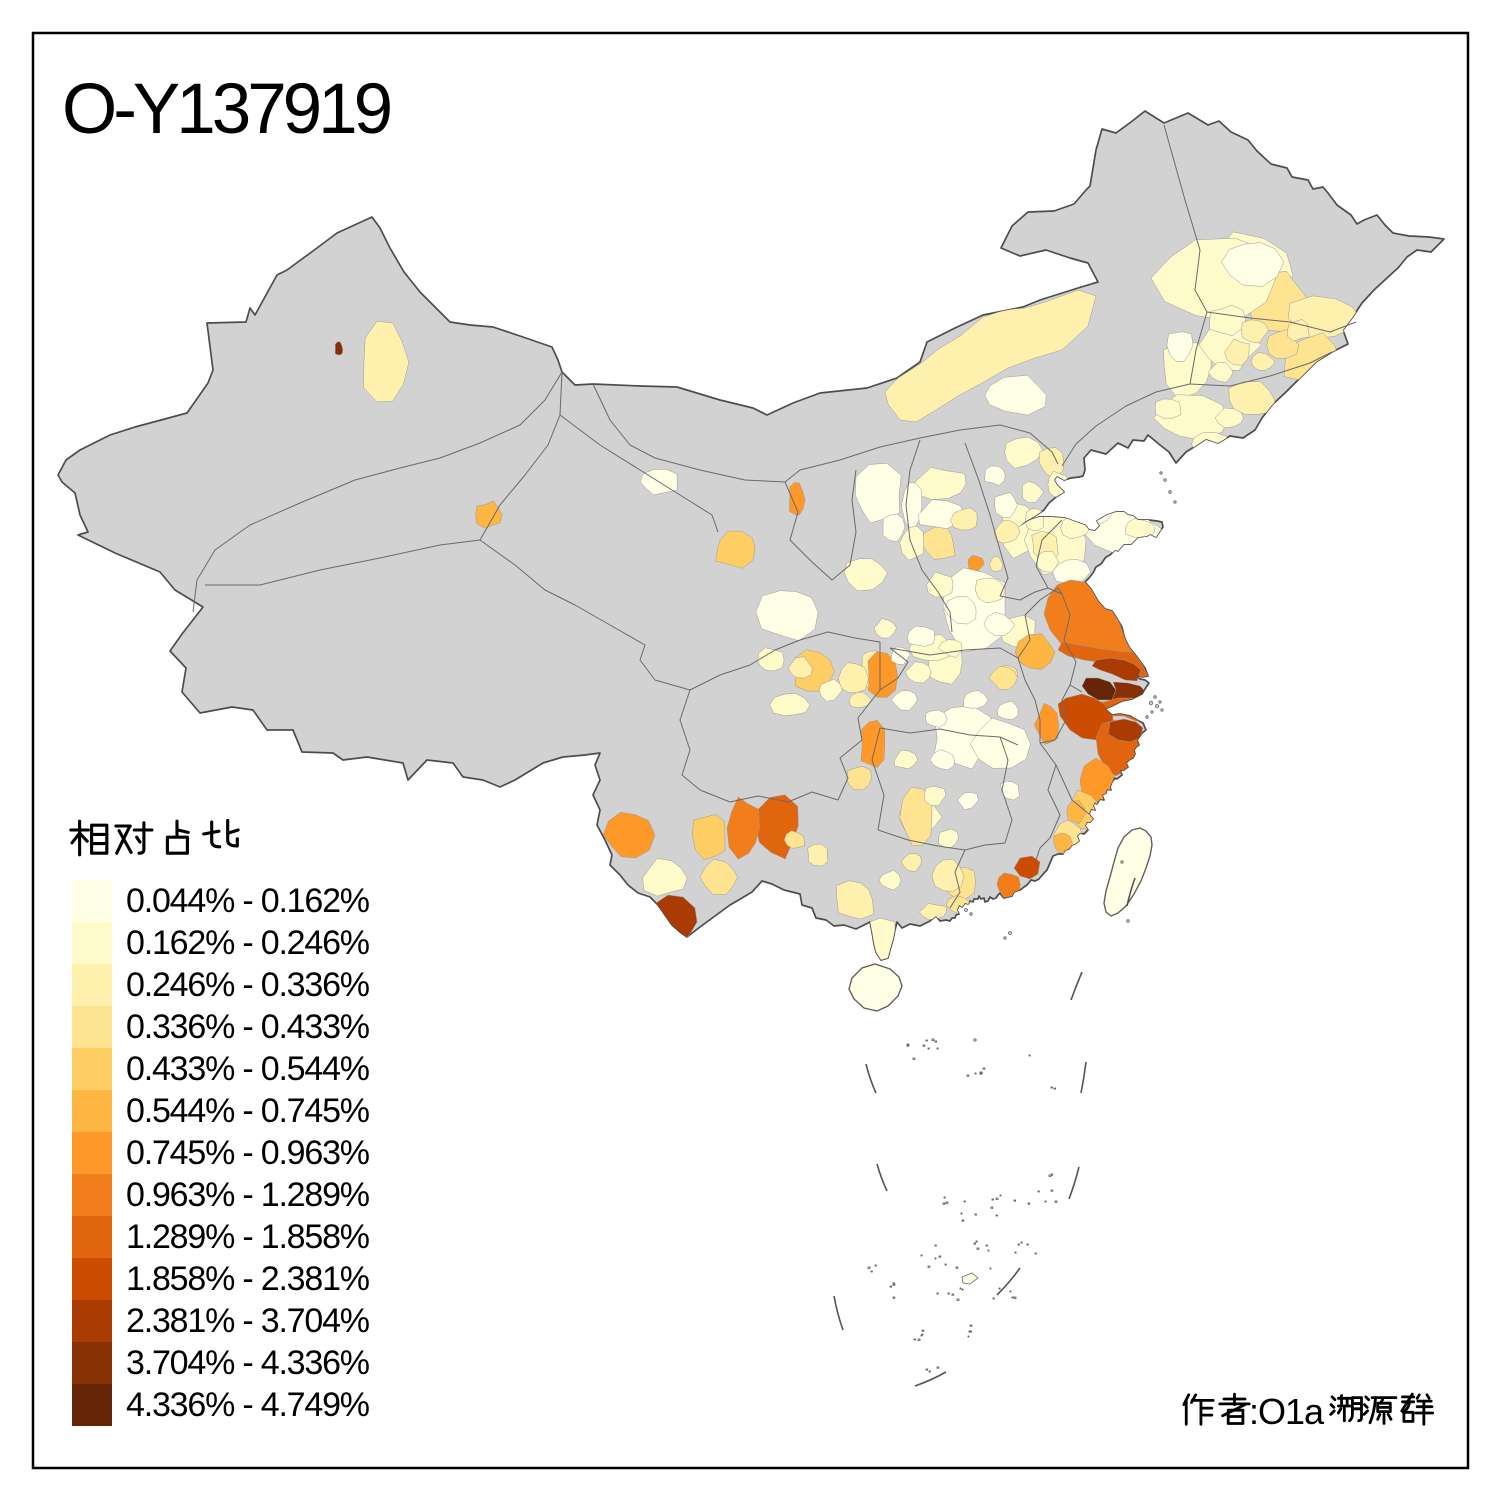  Describe the element at coordinates (248, 985) in the screenshot. I see `svg-text: 0.246% - 0.336%` at that location.